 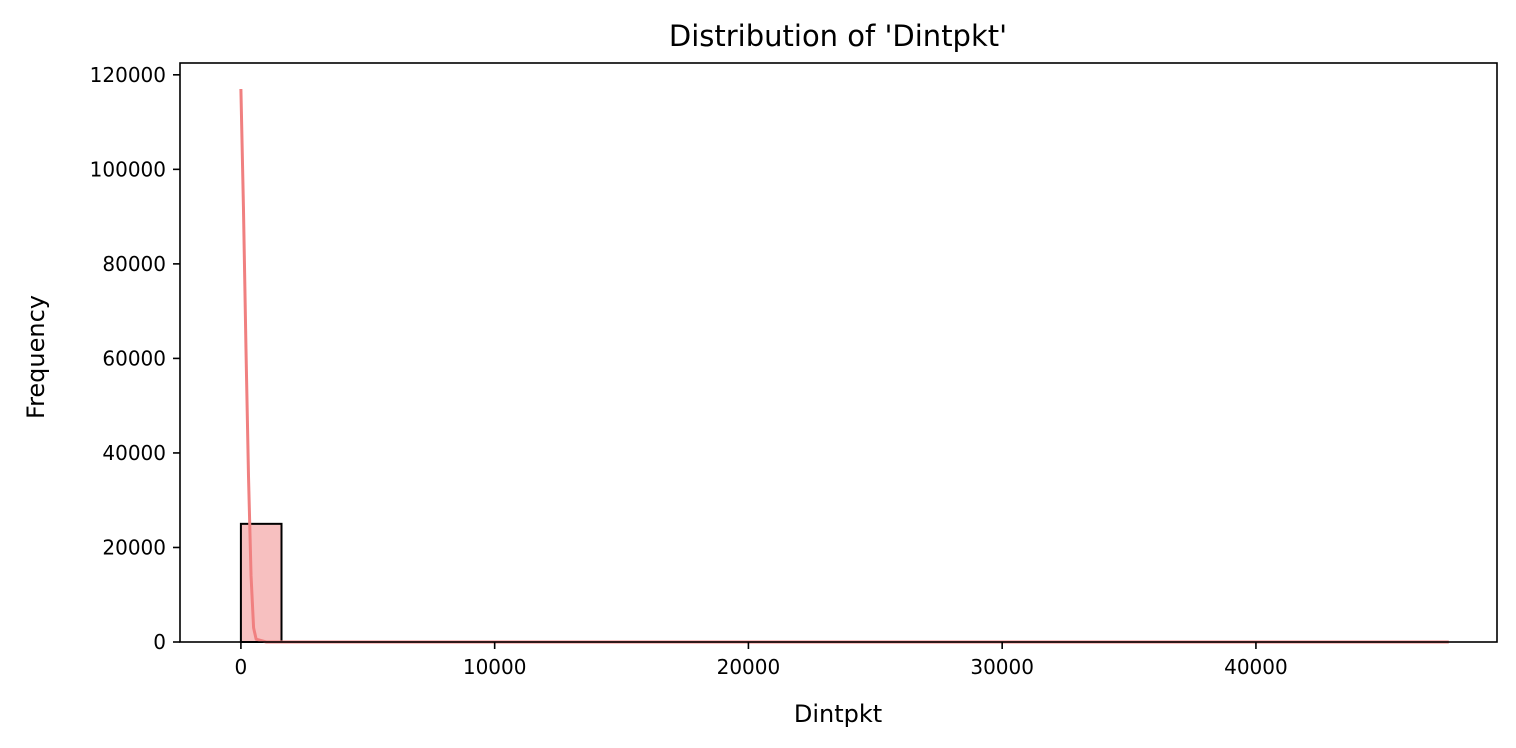 I want to click on x-axis-label: Dintpkt, so click(x=838, y=714).